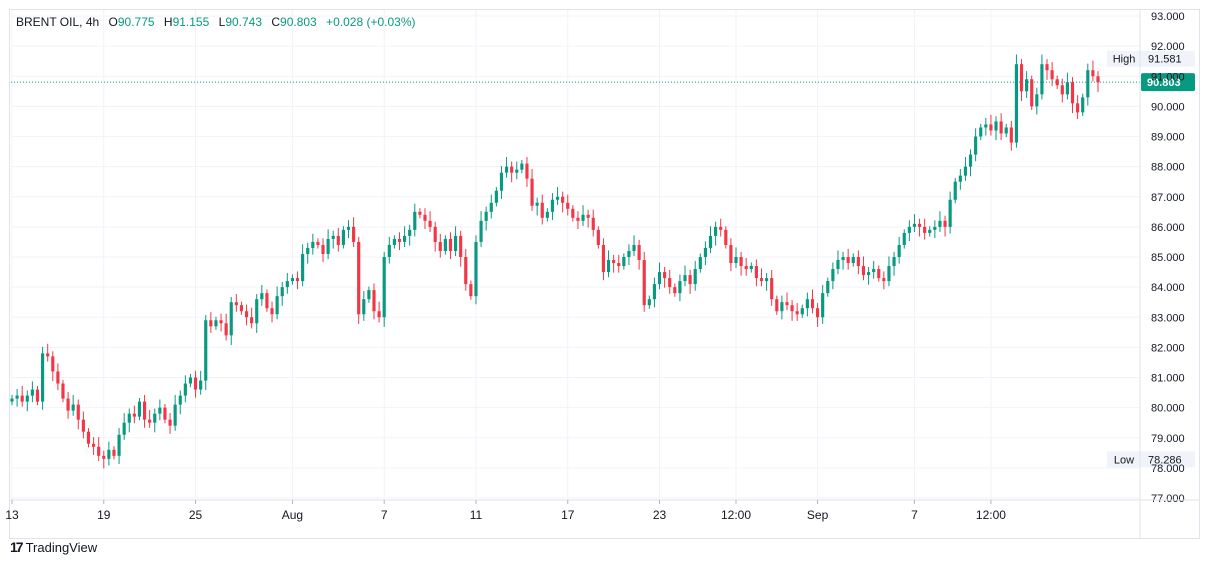  I want to click on change-value: +0.028, so click(345, 22).